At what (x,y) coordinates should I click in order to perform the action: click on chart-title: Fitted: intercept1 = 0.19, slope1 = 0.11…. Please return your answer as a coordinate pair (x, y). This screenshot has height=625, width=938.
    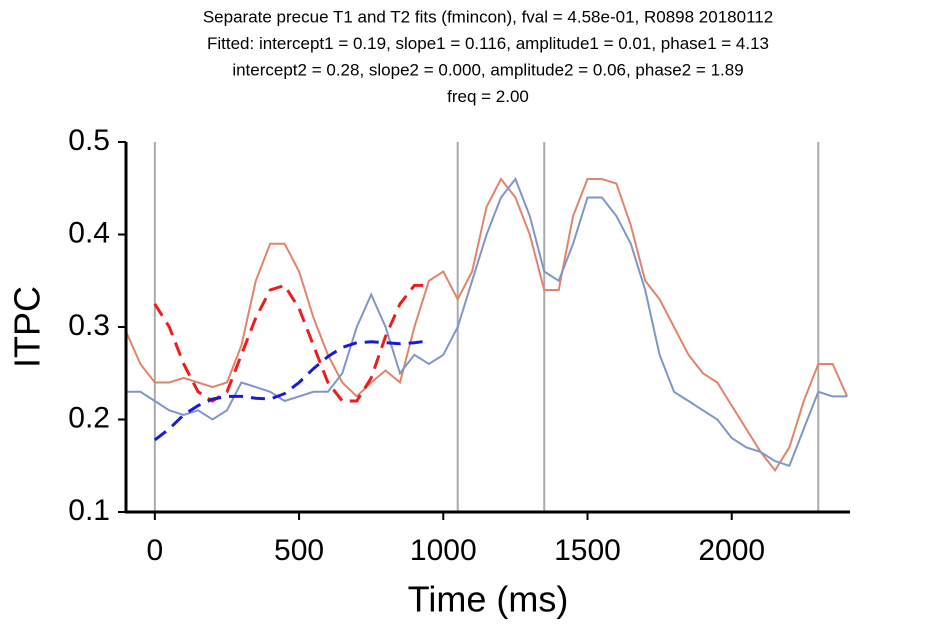
    Looking at the image, I should click on (488, 43).